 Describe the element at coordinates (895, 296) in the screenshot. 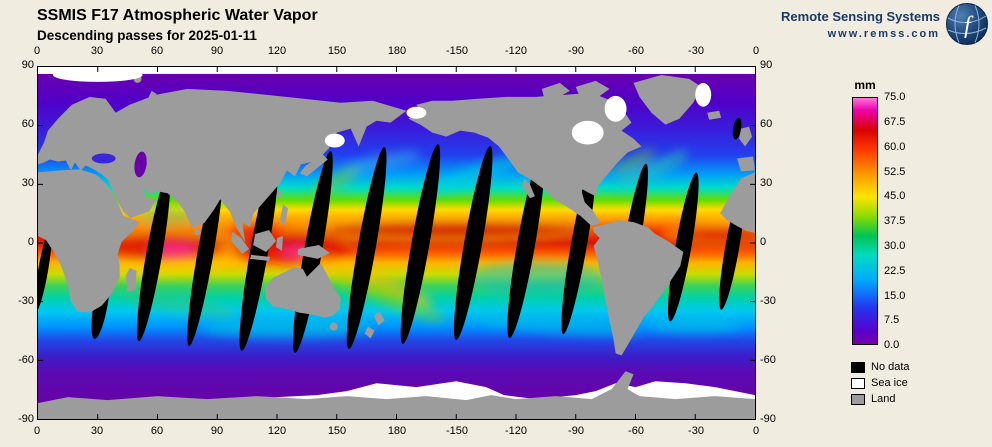

I see `colorbar-tick-15: 15.0` at that location.